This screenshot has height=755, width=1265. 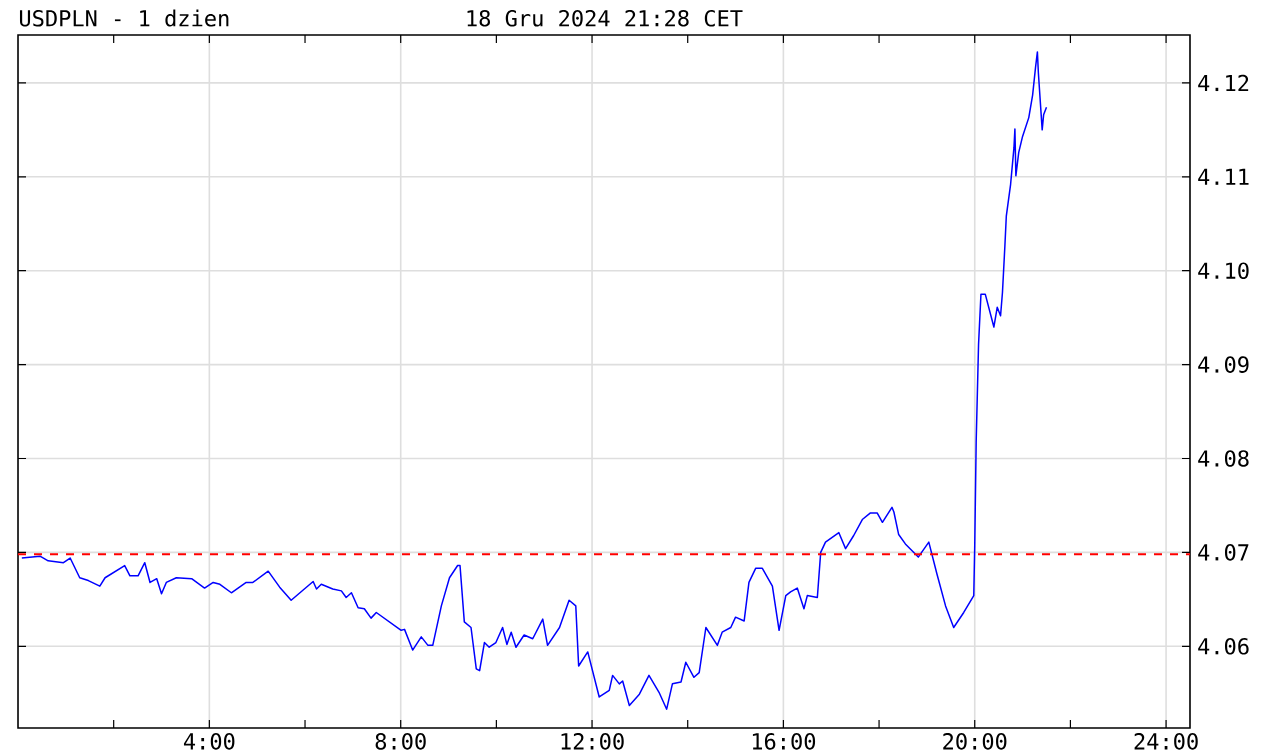 I want to click on x-tick-label: 24:00, so click(x=1166, y=741).